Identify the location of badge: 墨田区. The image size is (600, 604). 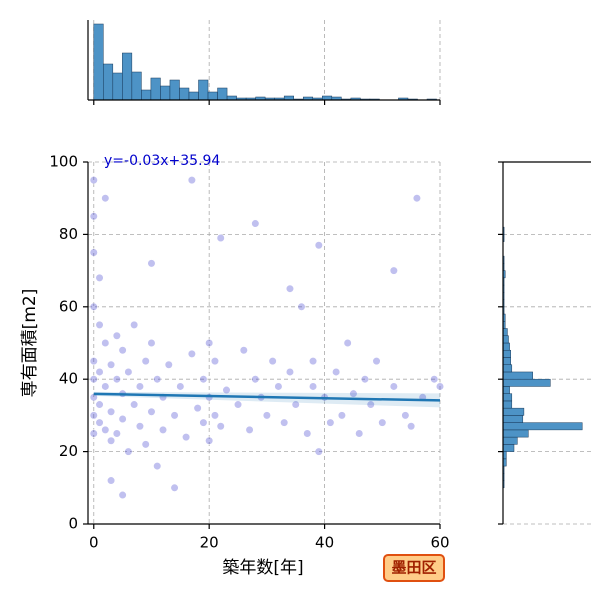
(413, 568).